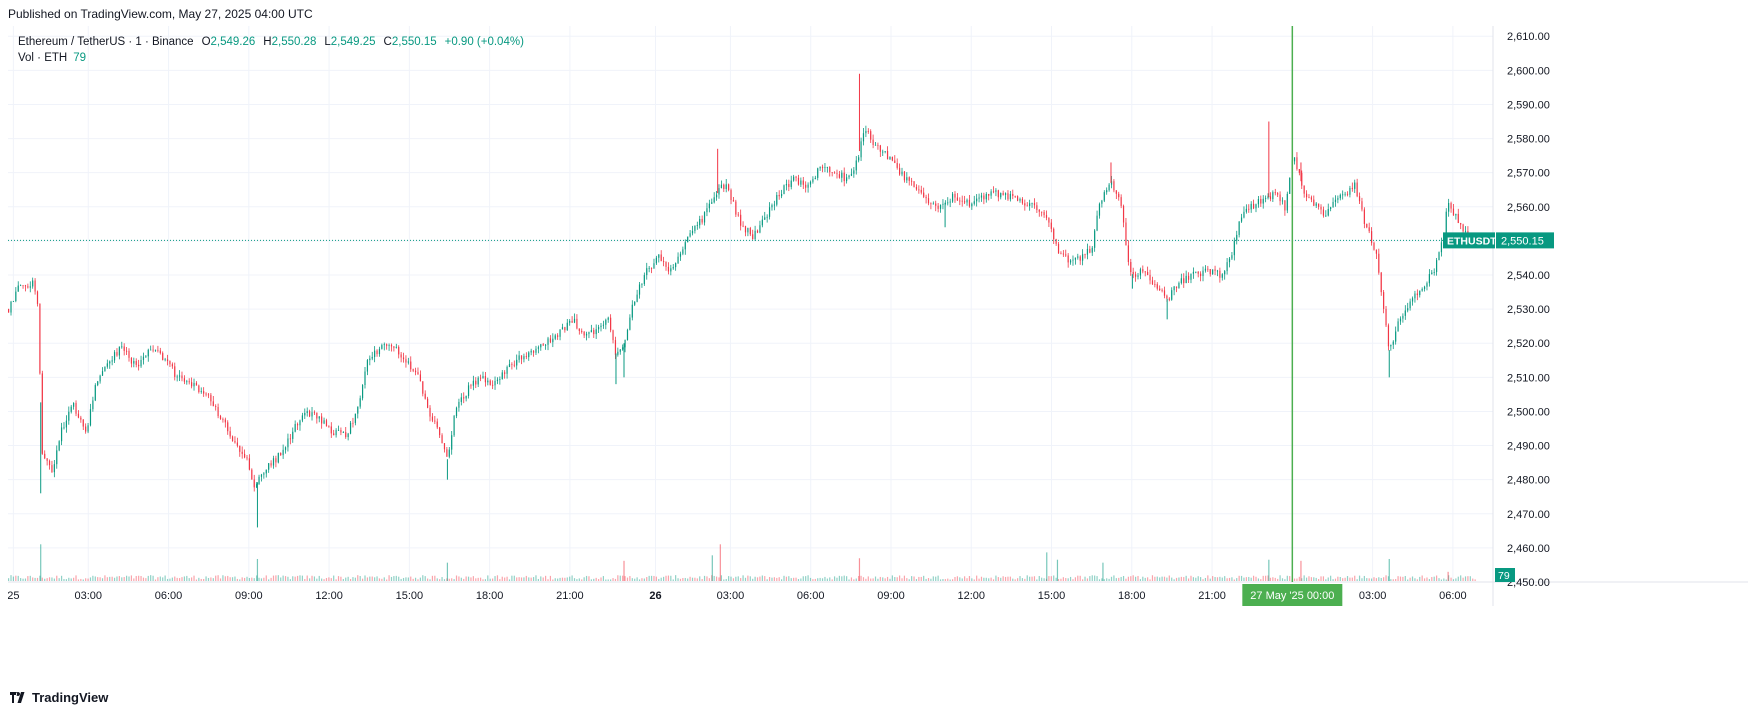 This screenshot has width=1755, height=716. I want to click on y-tick-label: 2,560.00, so click(1528, 208).